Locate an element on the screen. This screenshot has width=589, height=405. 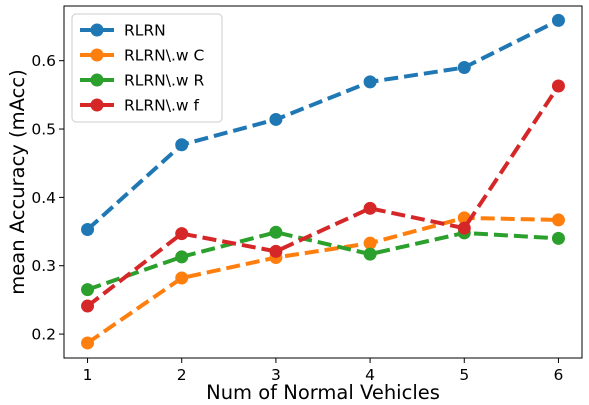
y-tick-label: 0.5 is located at coordinates (43, 130).